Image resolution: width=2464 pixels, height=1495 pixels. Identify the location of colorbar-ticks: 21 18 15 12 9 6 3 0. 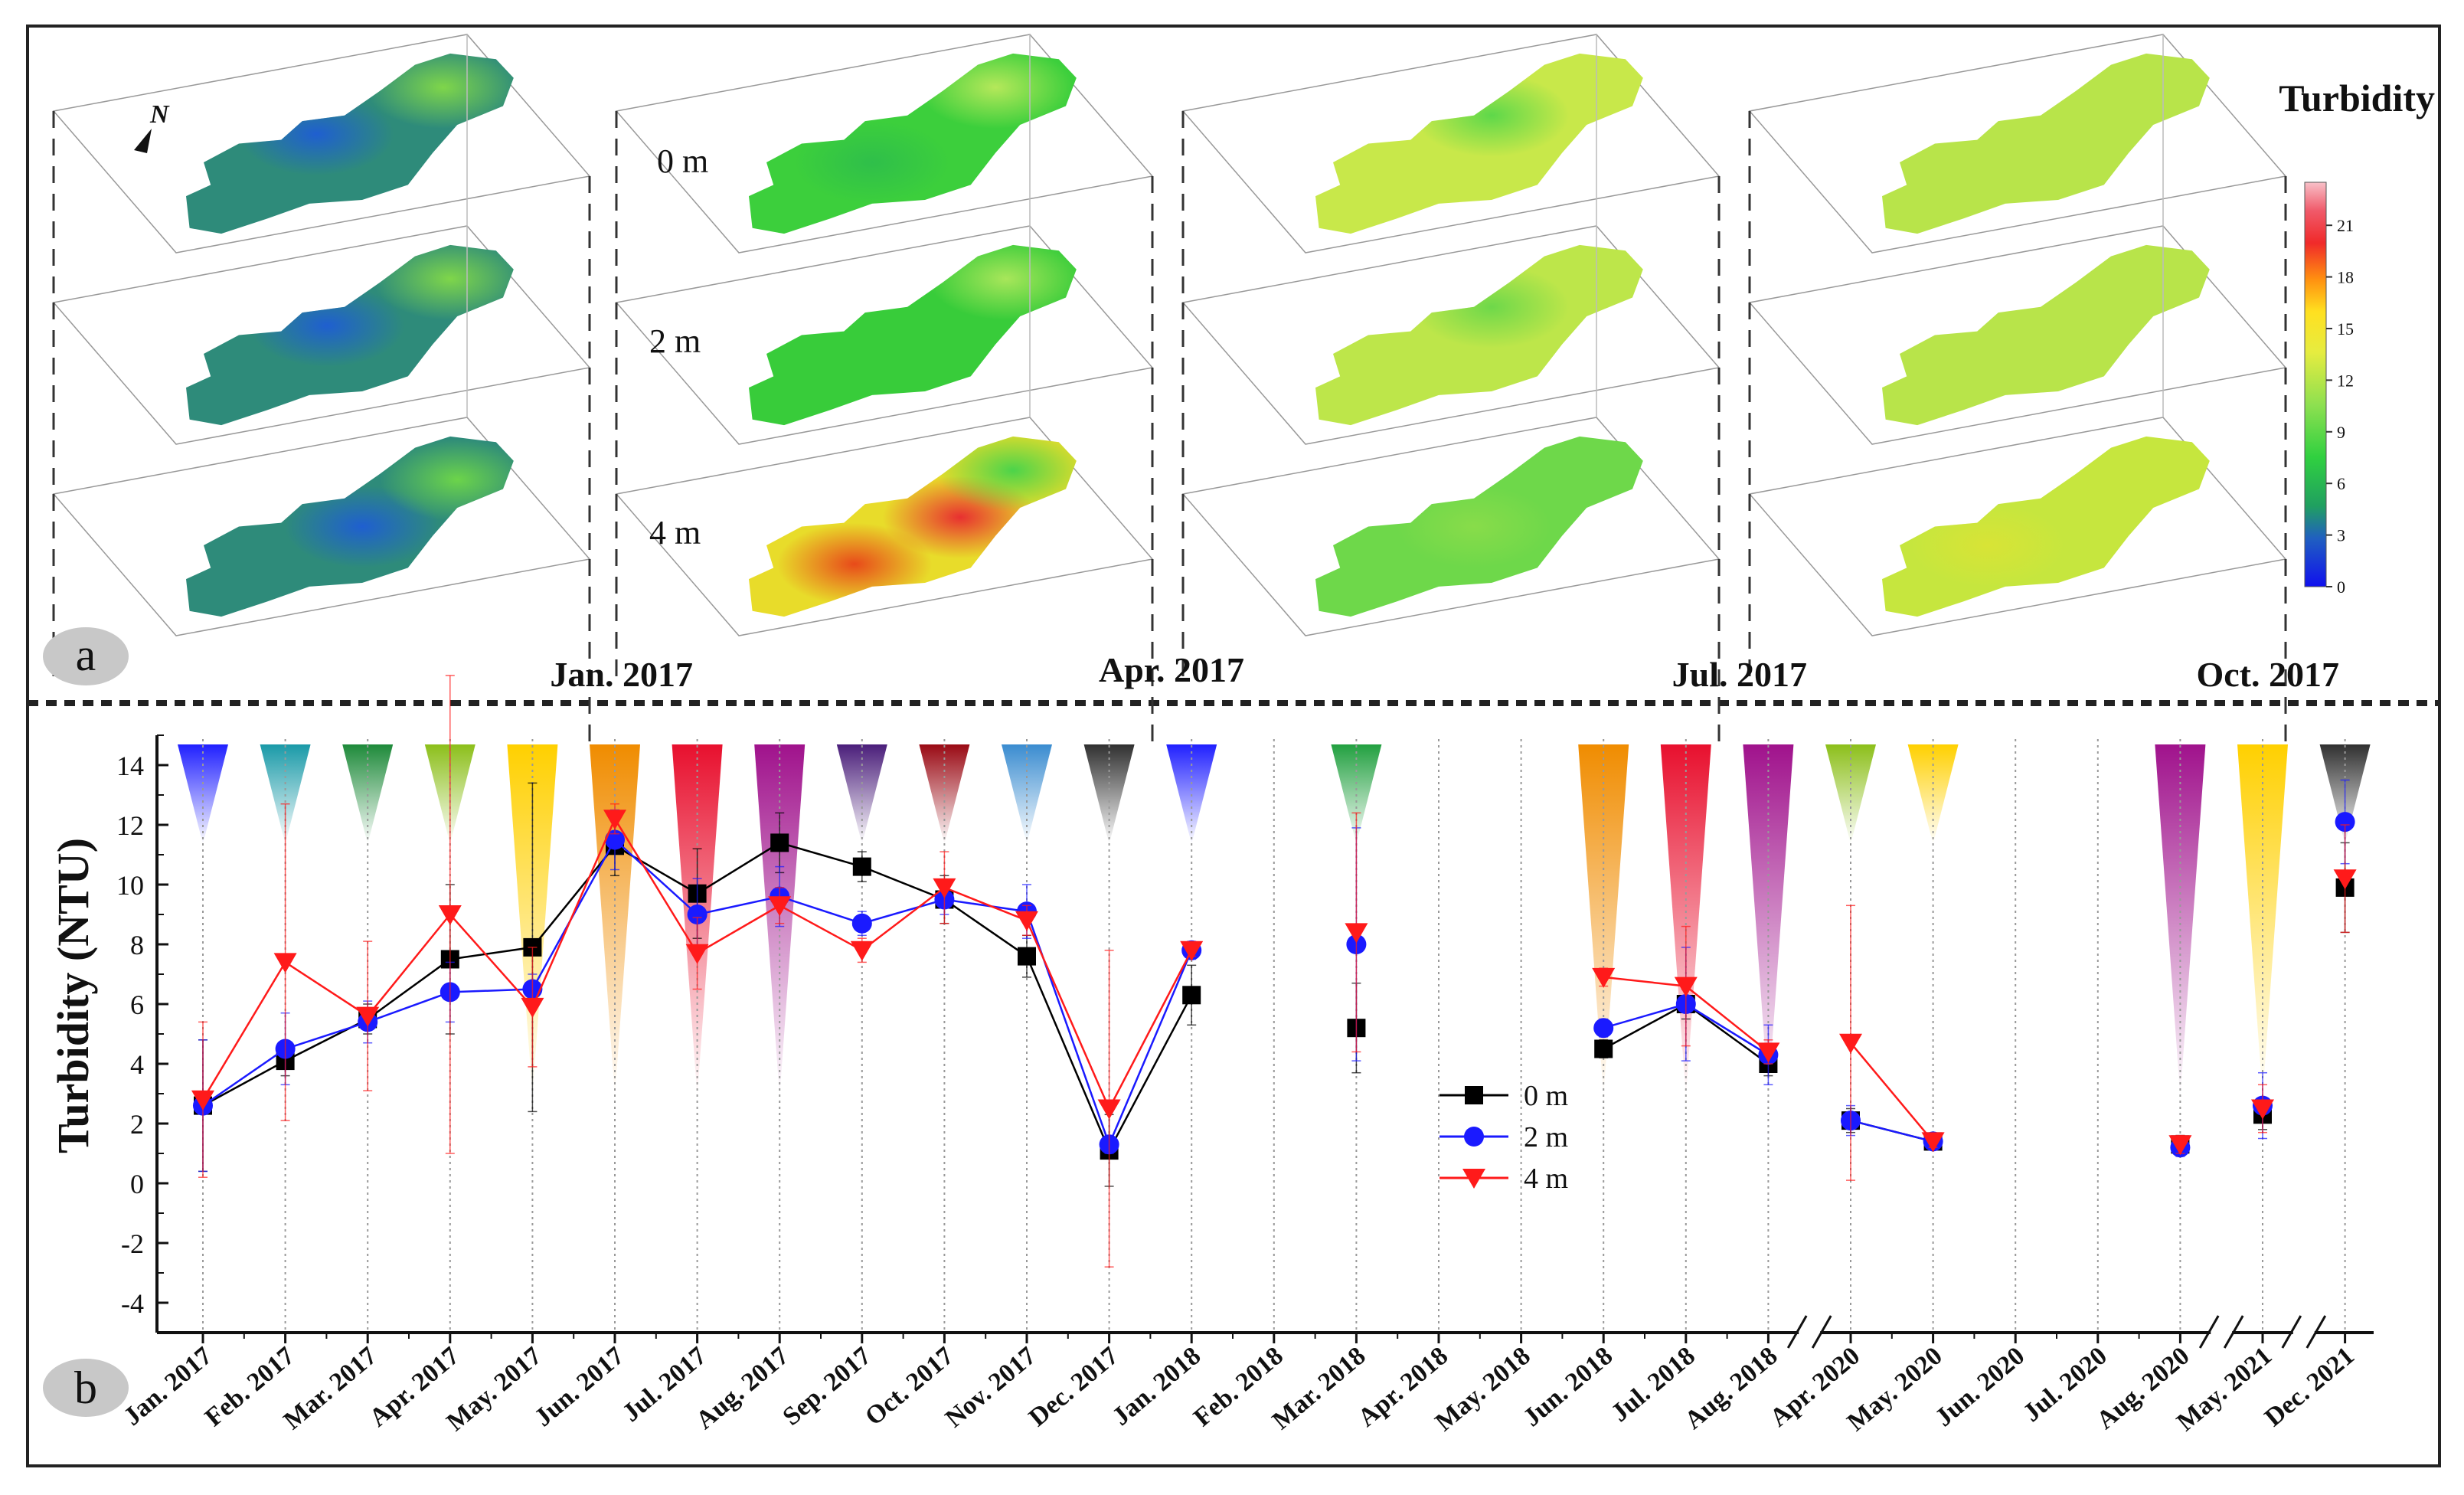
(2340, 407).